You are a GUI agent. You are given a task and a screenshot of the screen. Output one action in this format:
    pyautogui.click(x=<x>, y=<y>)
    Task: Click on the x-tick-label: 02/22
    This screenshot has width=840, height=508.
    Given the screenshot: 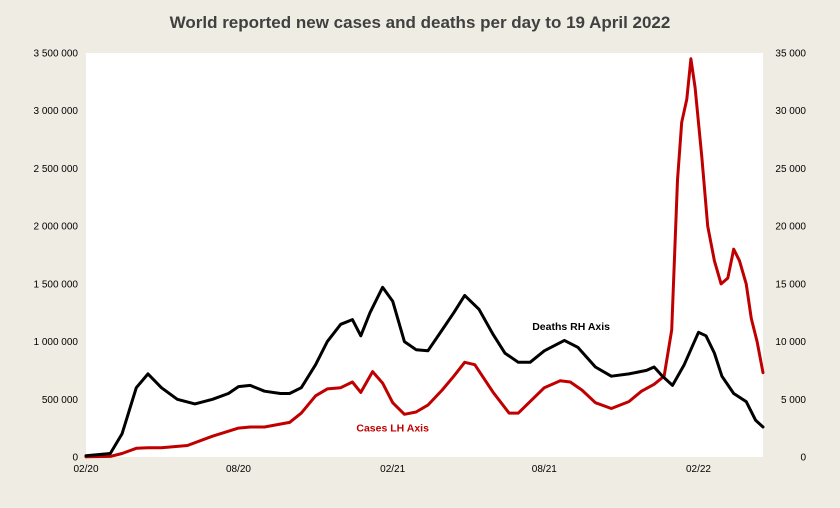 What is the action you would take?
    pyautogui.click(x=698, y=469)
    